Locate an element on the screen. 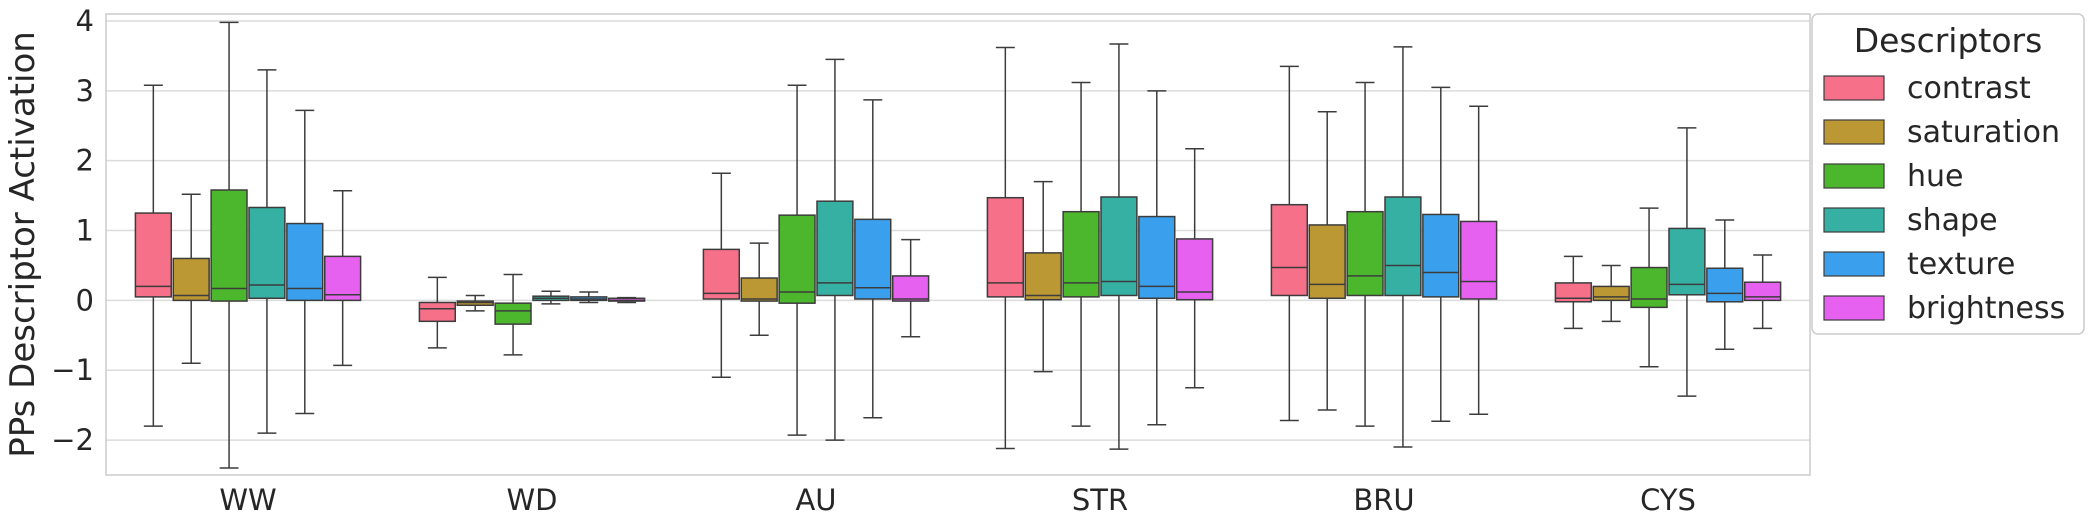 The height and width of the screenshot is (527, 2090). legend-label: texture is located at coordinates (1961, 264).